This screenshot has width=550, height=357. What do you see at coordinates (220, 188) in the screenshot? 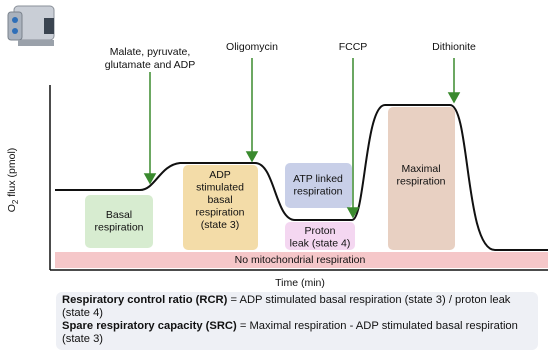
I see `text-line: stimulated` at bounding box center [220, 188].